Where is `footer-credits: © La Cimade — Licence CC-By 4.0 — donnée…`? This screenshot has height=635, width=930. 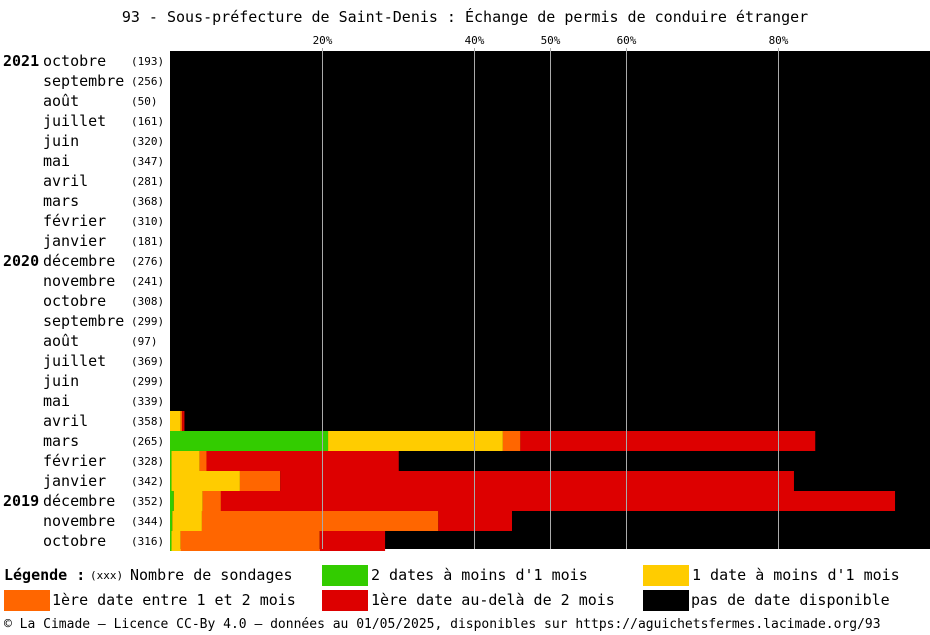
footer-credits: © La Cimade — Licence CC-By 4.0 — donnée… is located at coordinates (442, 624).